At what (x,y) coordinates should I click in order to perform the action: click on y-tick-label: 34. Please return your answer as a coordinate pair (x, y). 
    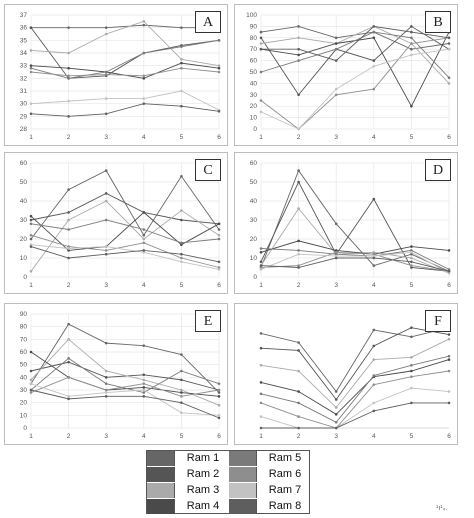
    Looking at the image, I should click on (24, 53).